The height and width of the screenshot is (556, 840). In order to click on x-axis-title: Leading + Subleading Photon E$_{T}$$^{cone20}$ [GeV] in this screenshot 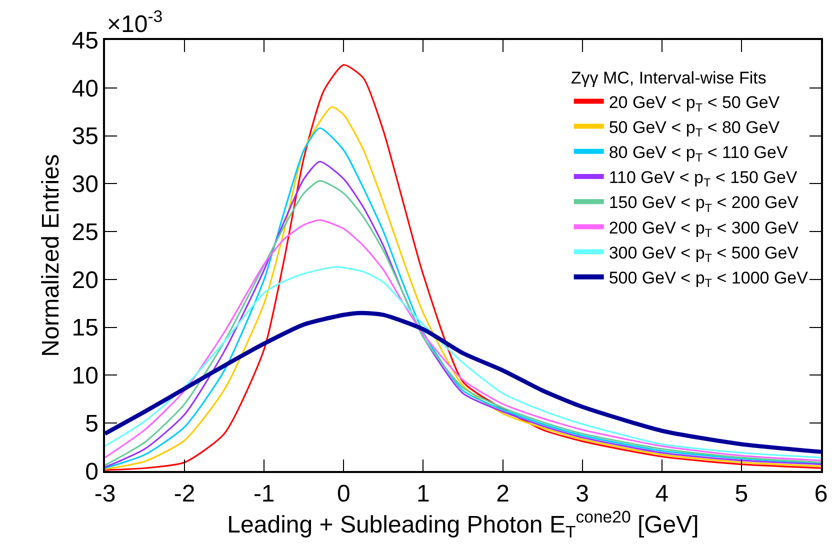, I will do `click(463, 525)`.